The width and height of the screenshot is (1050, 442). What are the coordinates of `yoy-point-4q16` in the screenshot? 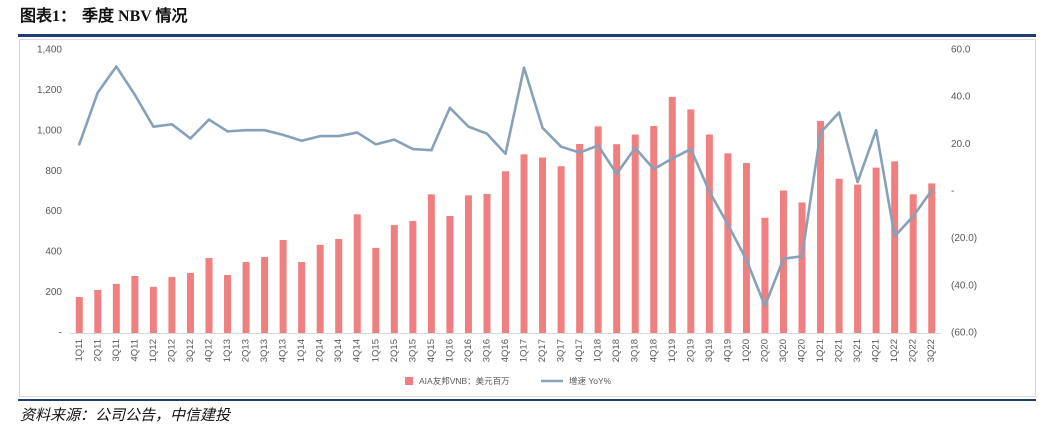 It's located at (505, 153).